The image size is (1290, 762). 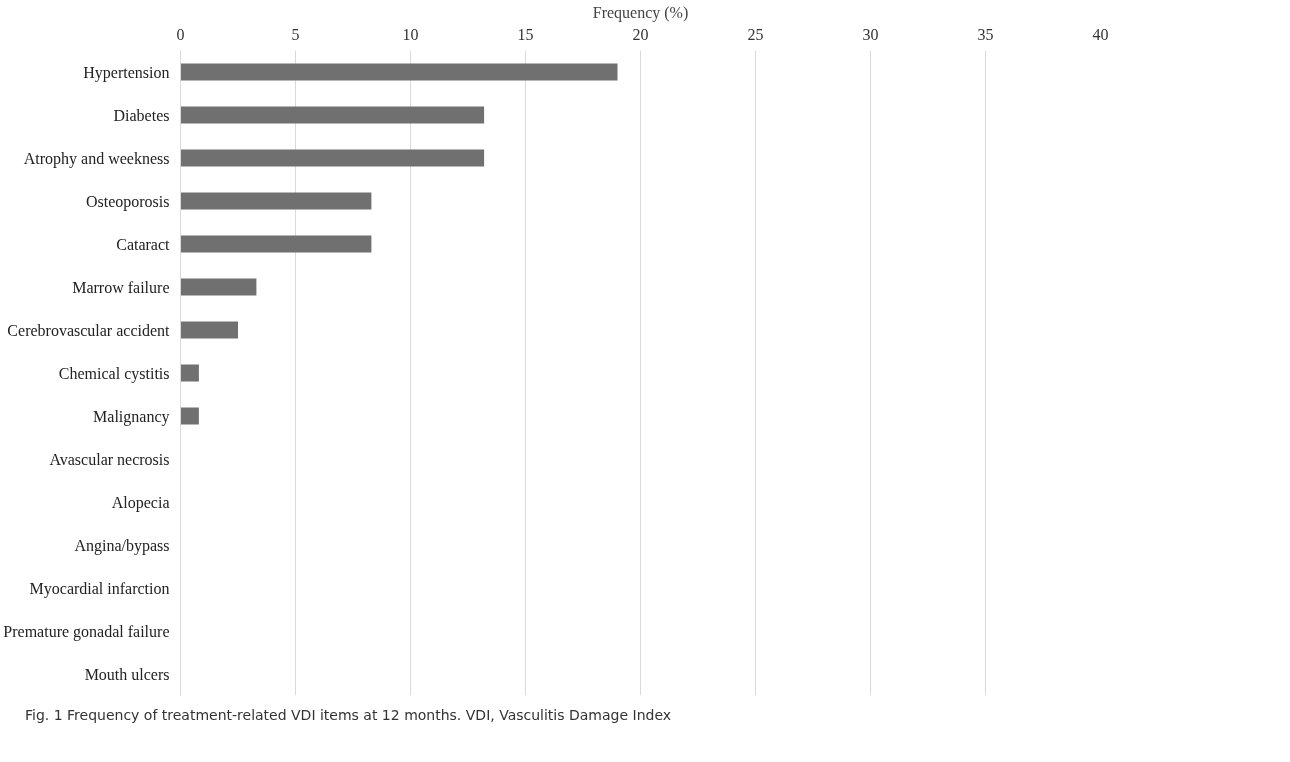 I want to click on x-tick-label: 35, so click(x=985, y=34).